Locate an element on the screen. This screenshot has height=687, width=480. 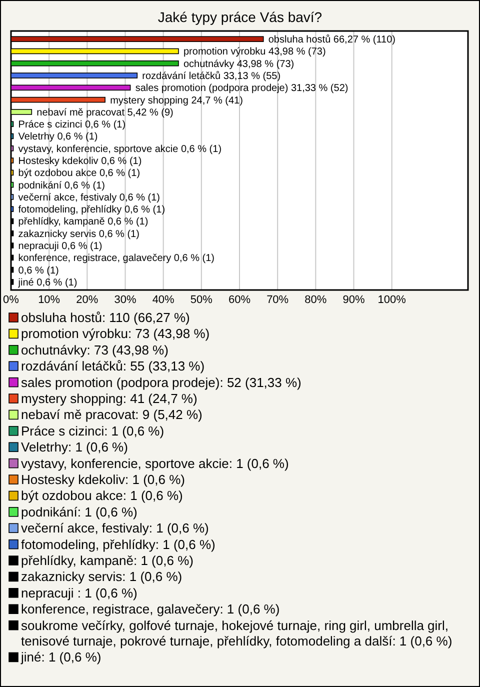
y-tick-label: obsluha hostů 66,27 % (110) is located at coordinates (332, 40).